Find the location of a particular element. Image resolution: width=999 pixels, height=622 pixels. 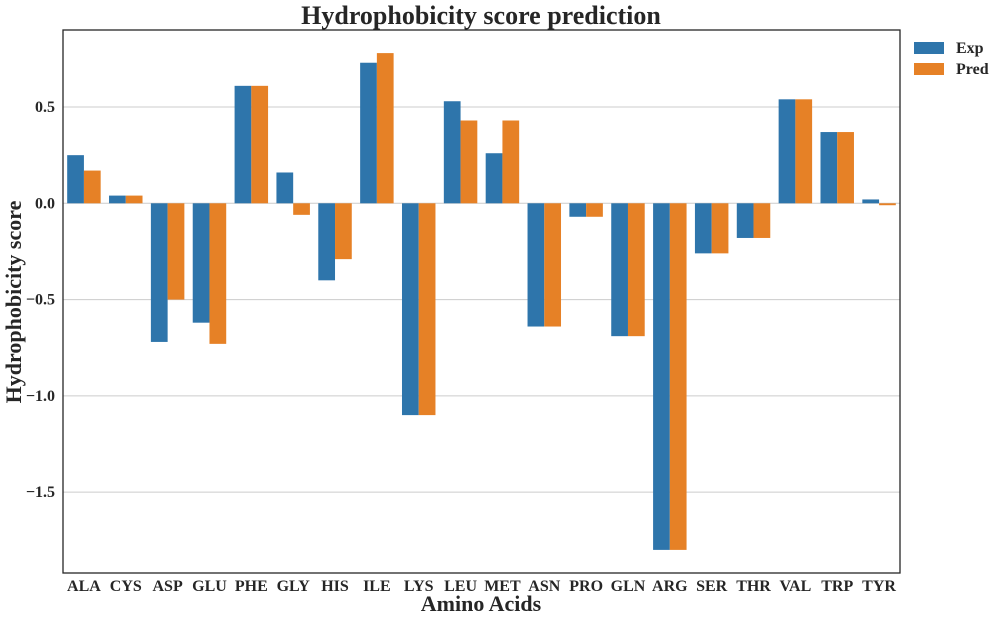

x-tick-label: ASP is located at coordinates (168, 586).